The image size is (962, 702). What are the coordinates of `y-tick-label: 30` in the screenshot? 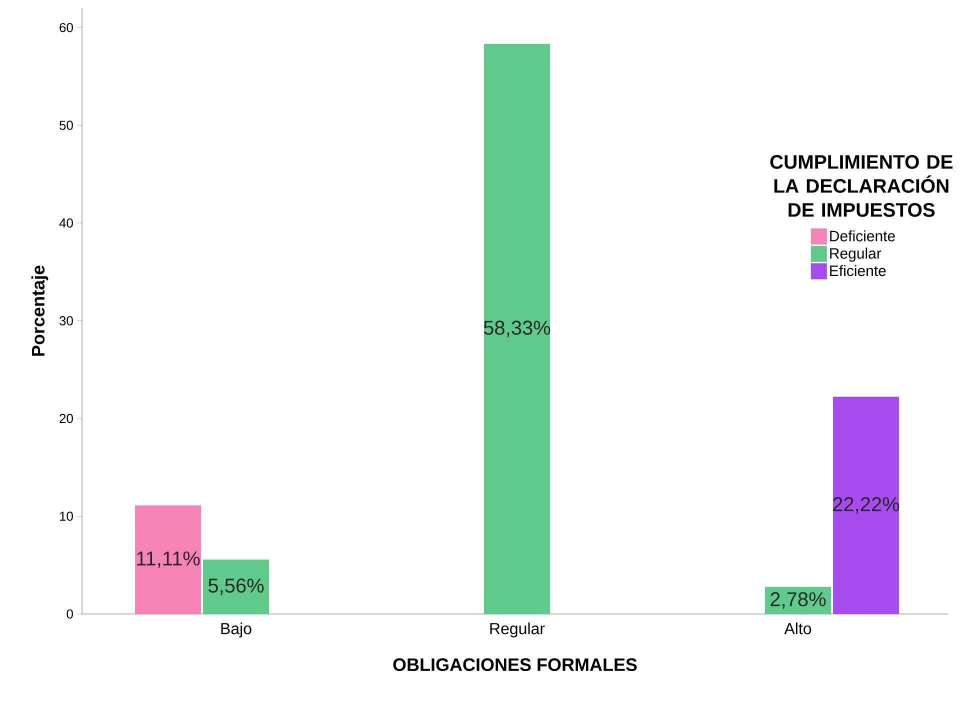 It's located at (66, 321).